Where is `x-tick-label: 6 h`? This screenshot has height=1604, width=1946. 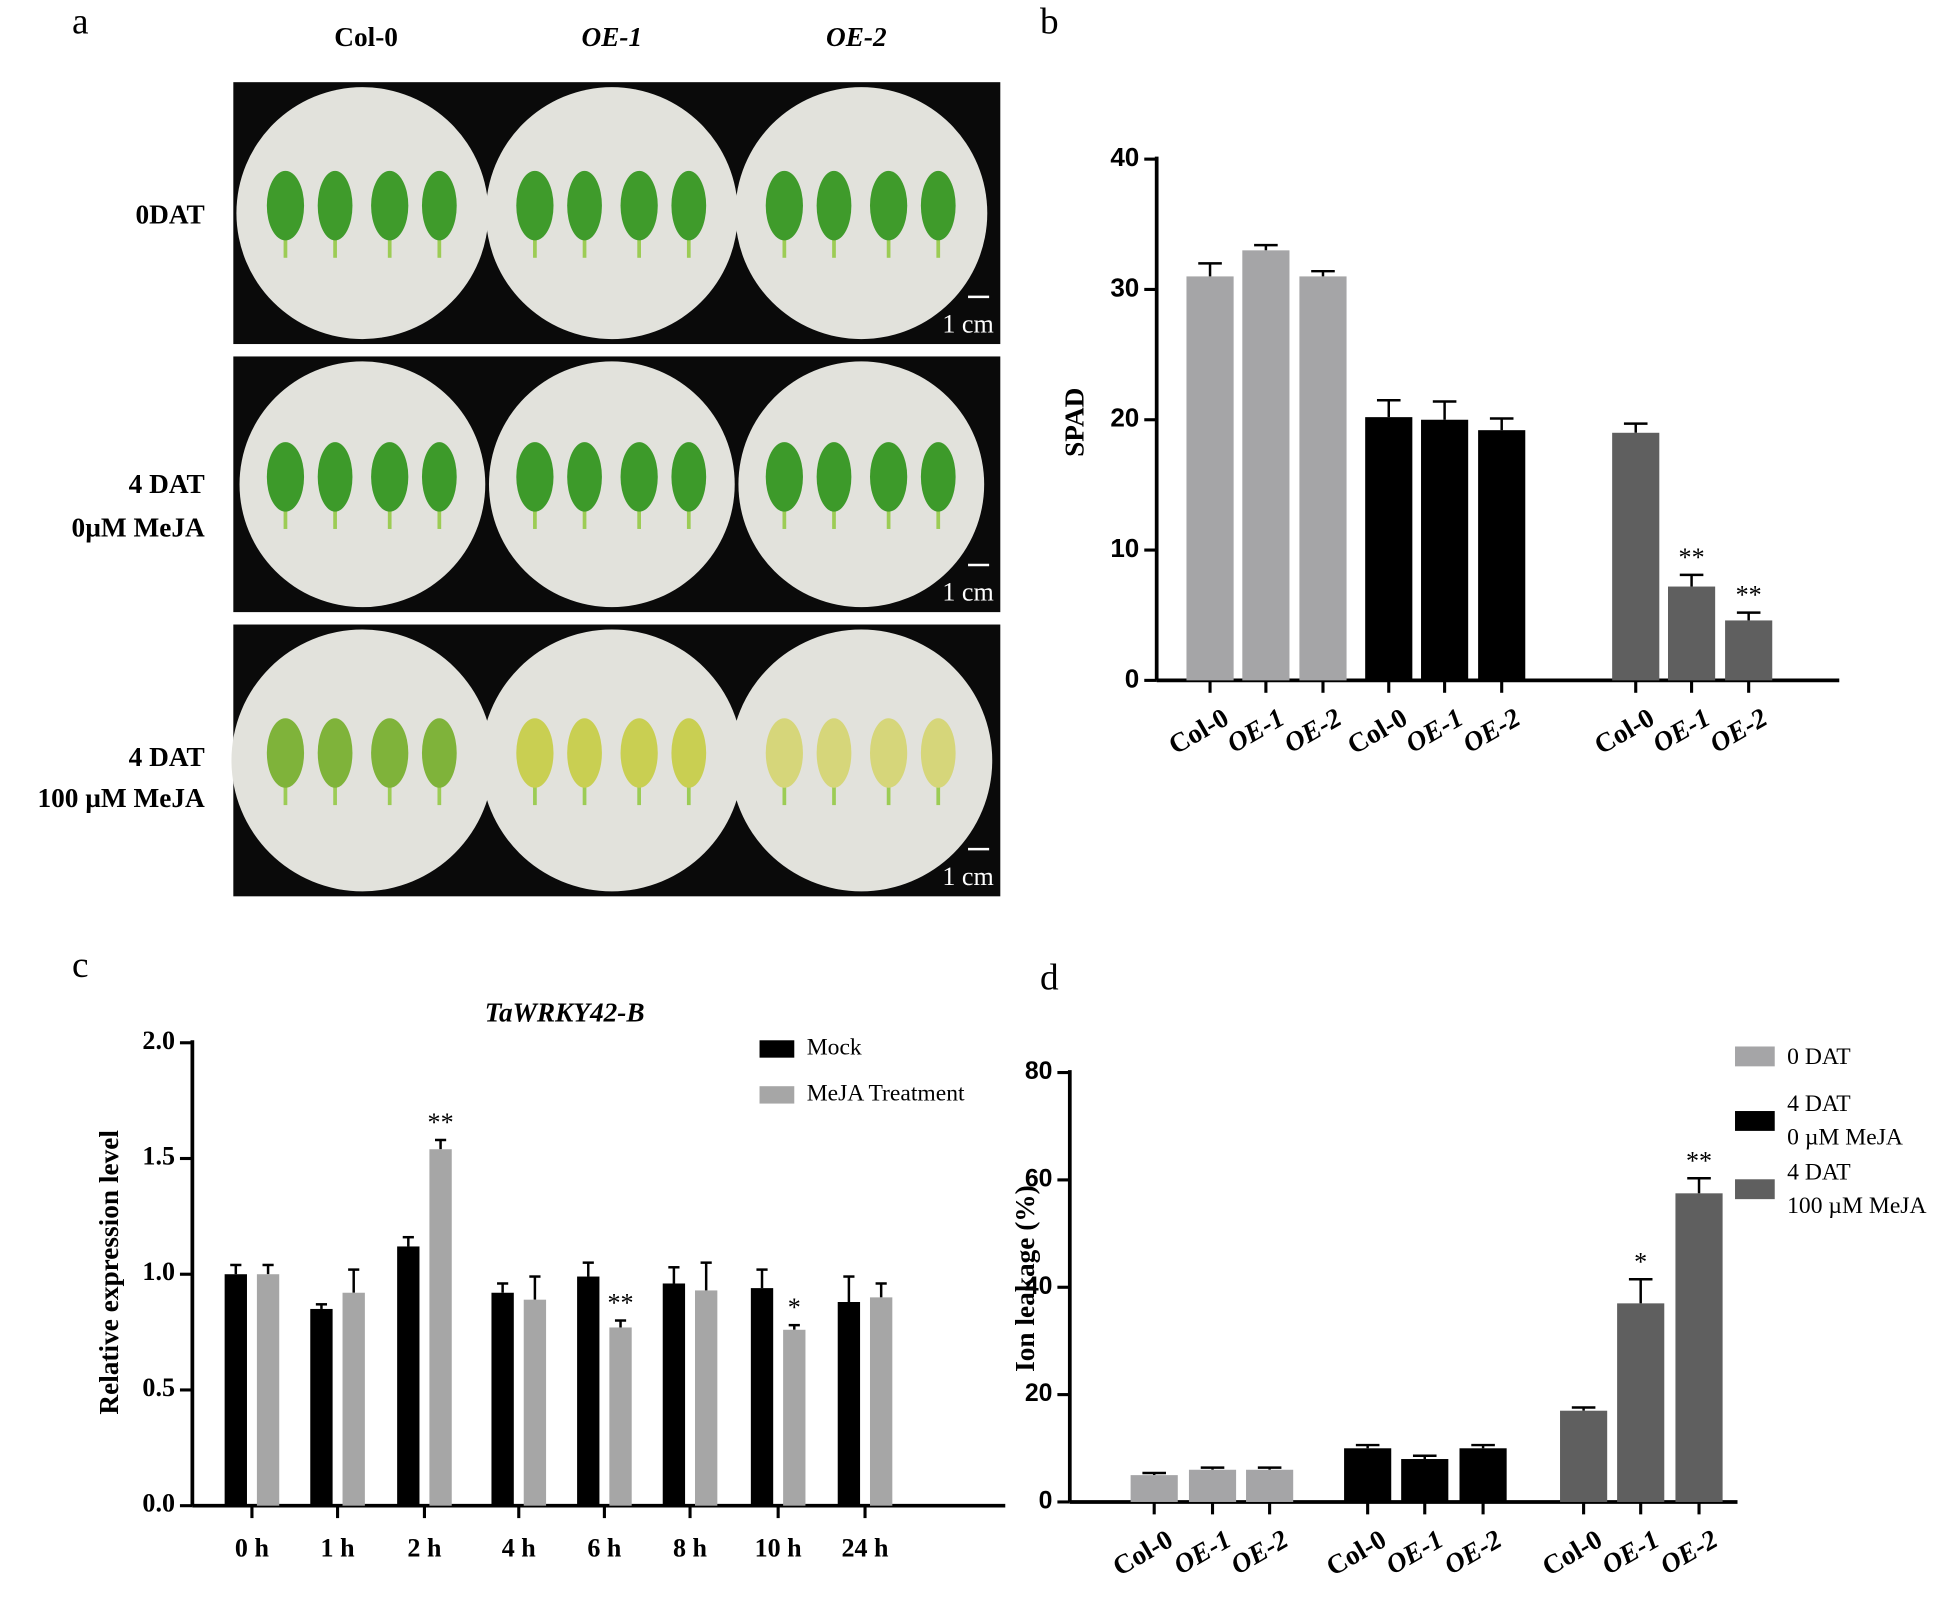
x-tick-label: 6 h is located at coordinates (604, 1547).